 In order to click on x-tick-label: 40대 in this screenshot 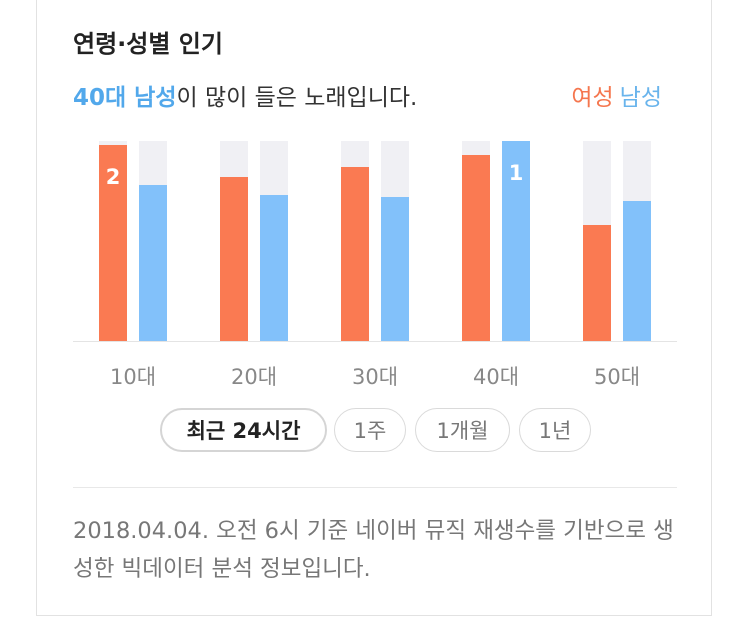, I will do `click(496, 377)`.